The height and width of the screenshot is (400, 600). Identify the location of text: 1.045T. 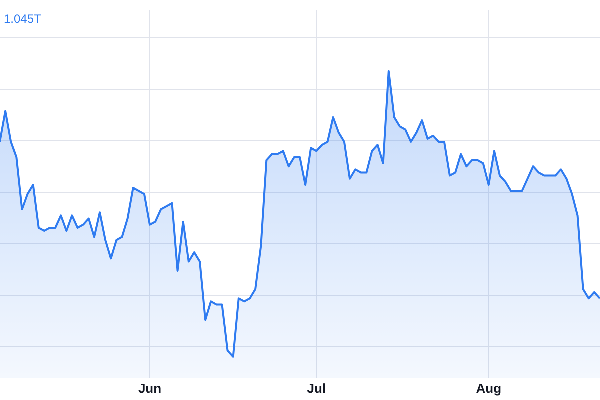
(23, 19).